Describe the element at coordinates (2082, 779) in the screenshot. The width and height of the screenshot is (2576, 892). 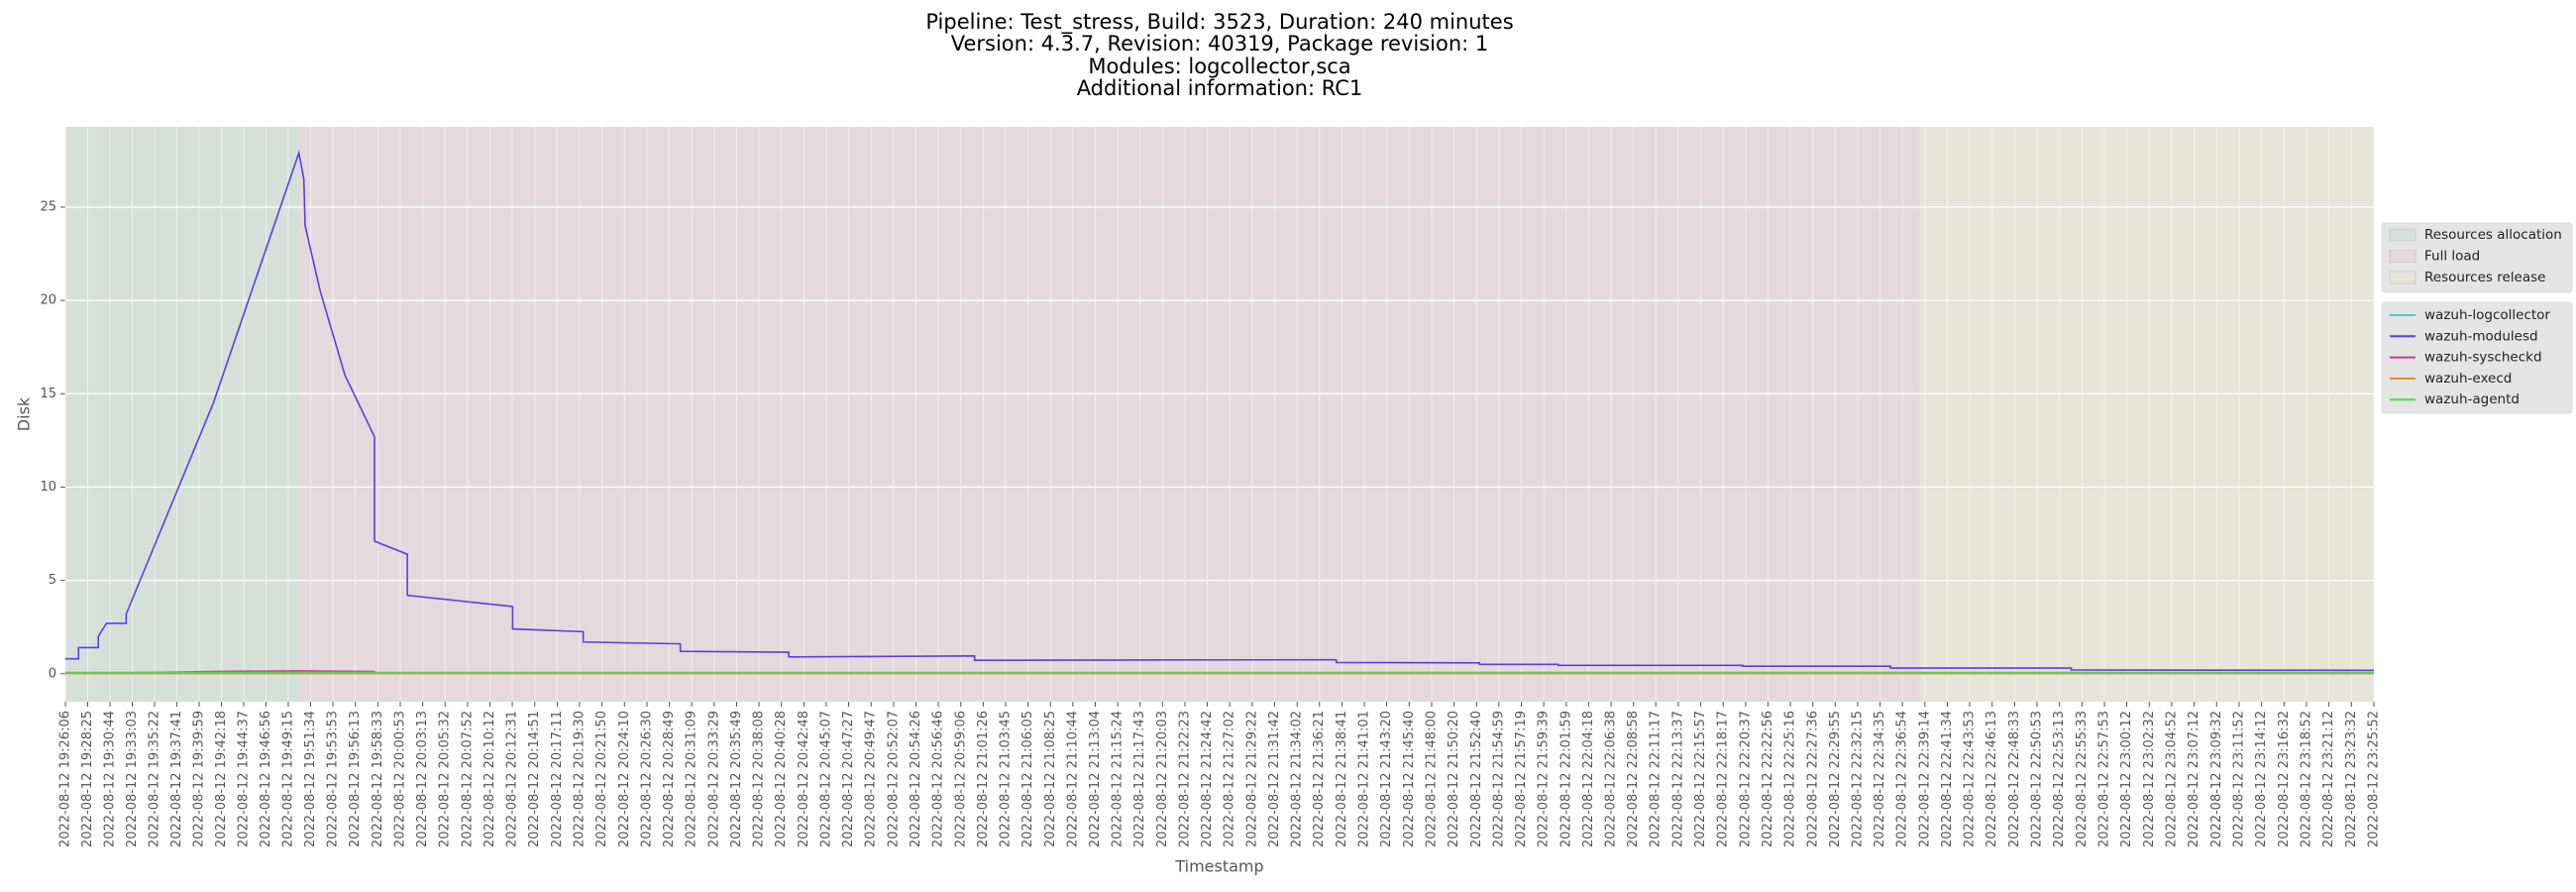
I see `x-tick-label: 2022-08-12 22:55:33` at that location.